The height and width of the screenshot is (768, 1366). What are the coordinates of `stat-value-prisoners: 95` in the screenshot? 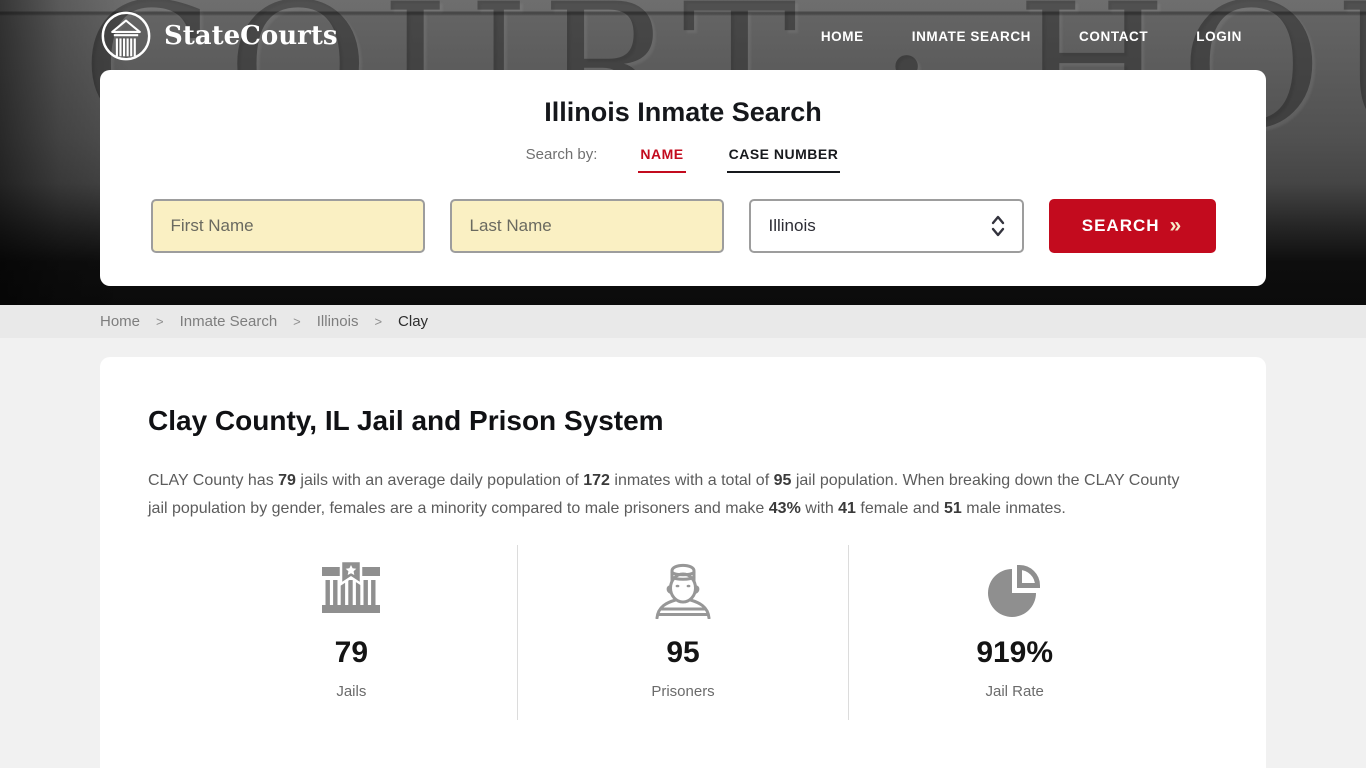 It's located at (683, 652).